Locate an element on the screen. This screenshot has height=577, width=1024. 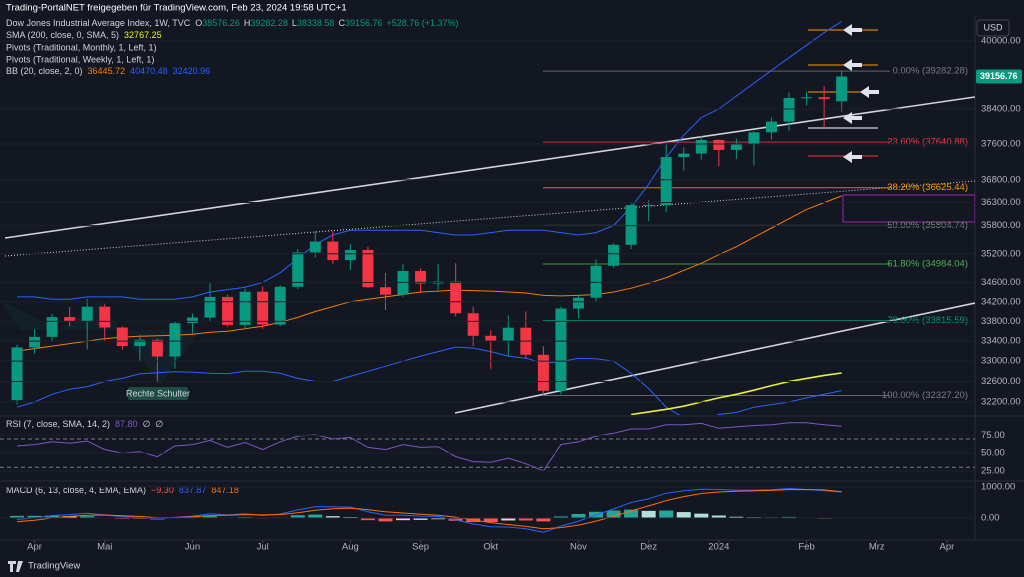
box is located at coordinates (908, 208).